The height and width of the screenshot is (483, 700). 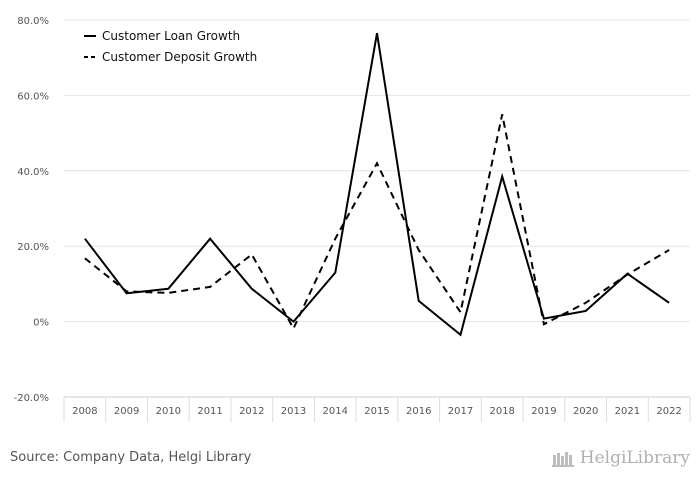 What do you see at coordinates (179, 57) in the screenshot?
I see `legend-label: Customer Deposit Growth` at bounding box center [179, 57].